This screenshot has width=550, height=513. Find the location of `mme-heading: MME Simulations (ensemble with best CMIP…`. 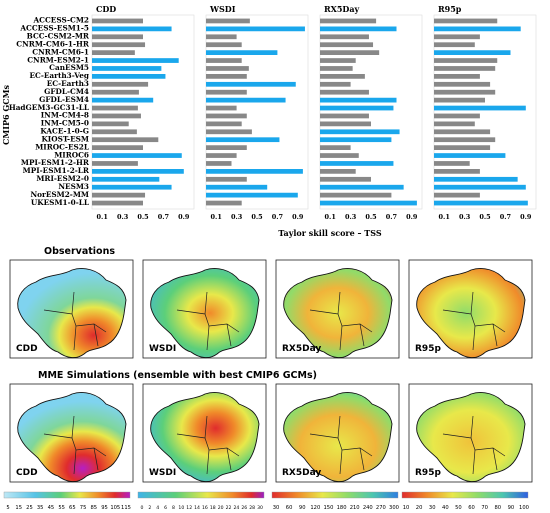

mme-heading: MME Simulations (ensemble with best CMIP… is located at coordinates (177, 375).